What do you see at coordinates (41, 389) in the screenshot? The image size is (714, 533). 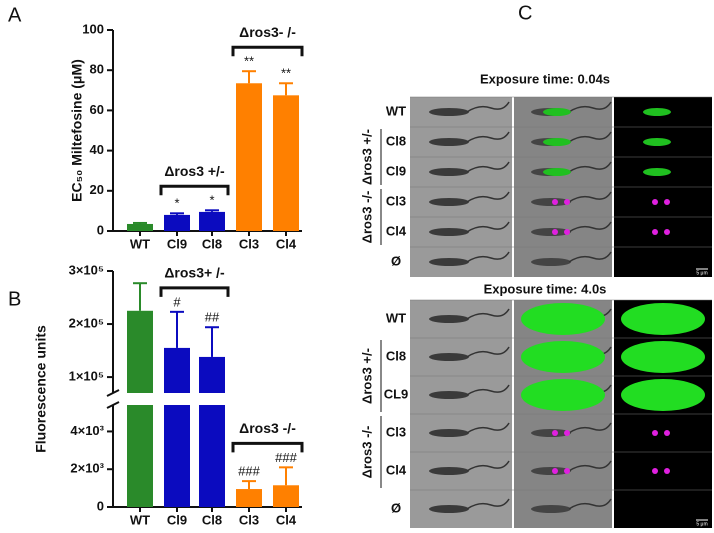 I see `y-axis-label: Fluorescence units` at bounding box center [41, 389].